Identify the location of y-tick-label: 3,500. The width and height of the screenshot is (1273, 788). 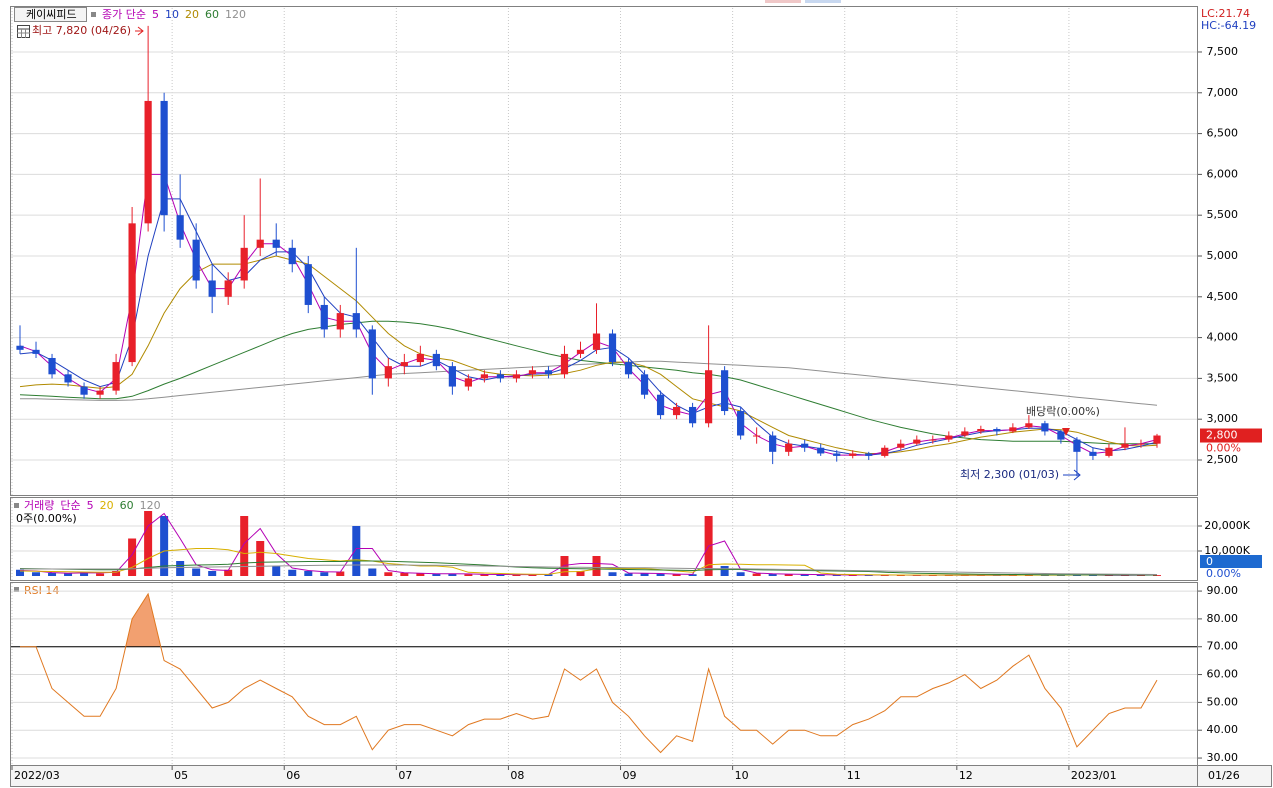
(1223, 377).